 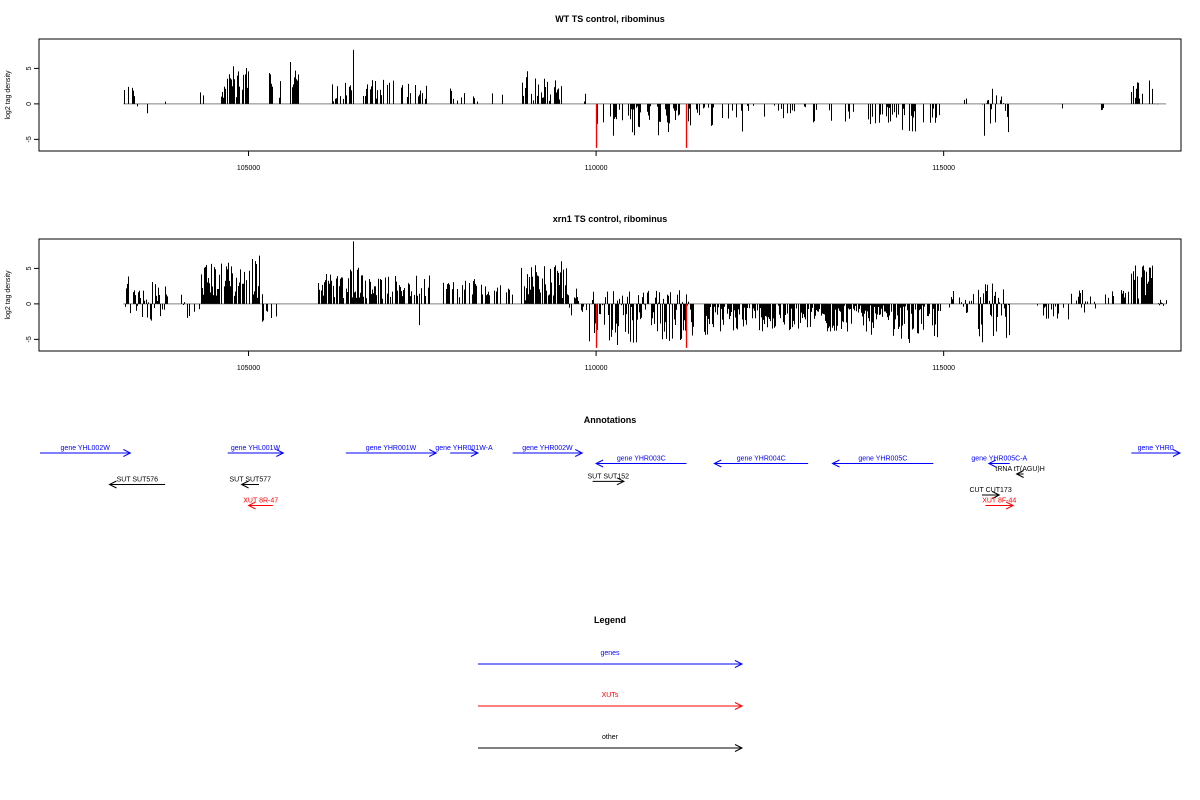 I want to click on annotation-label: tRNA tT(AGU)H, so click(x=1019, y=469).